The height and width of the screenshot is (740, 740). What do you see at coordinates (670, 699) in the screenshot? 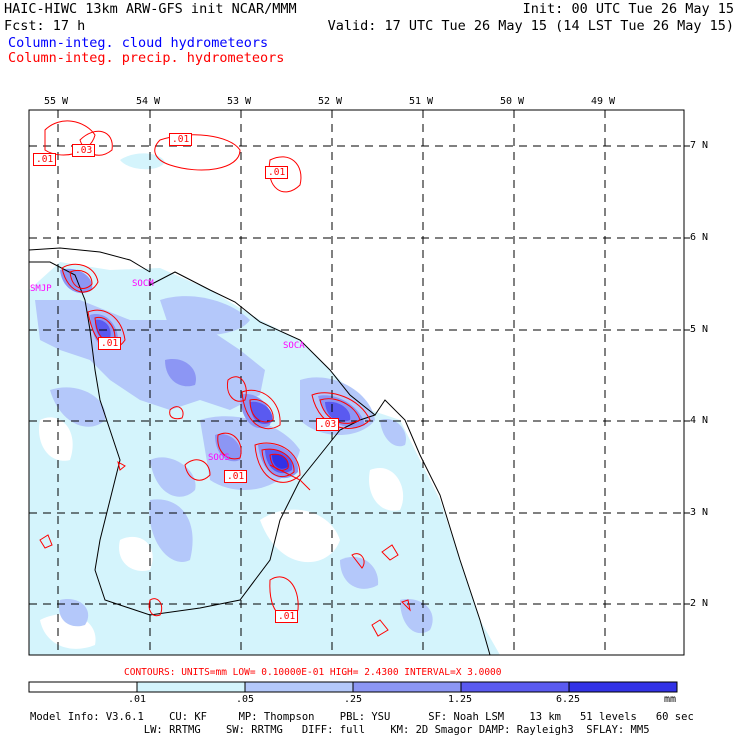
I see `colorbar-units: mm` at bounding box center [670, 699].